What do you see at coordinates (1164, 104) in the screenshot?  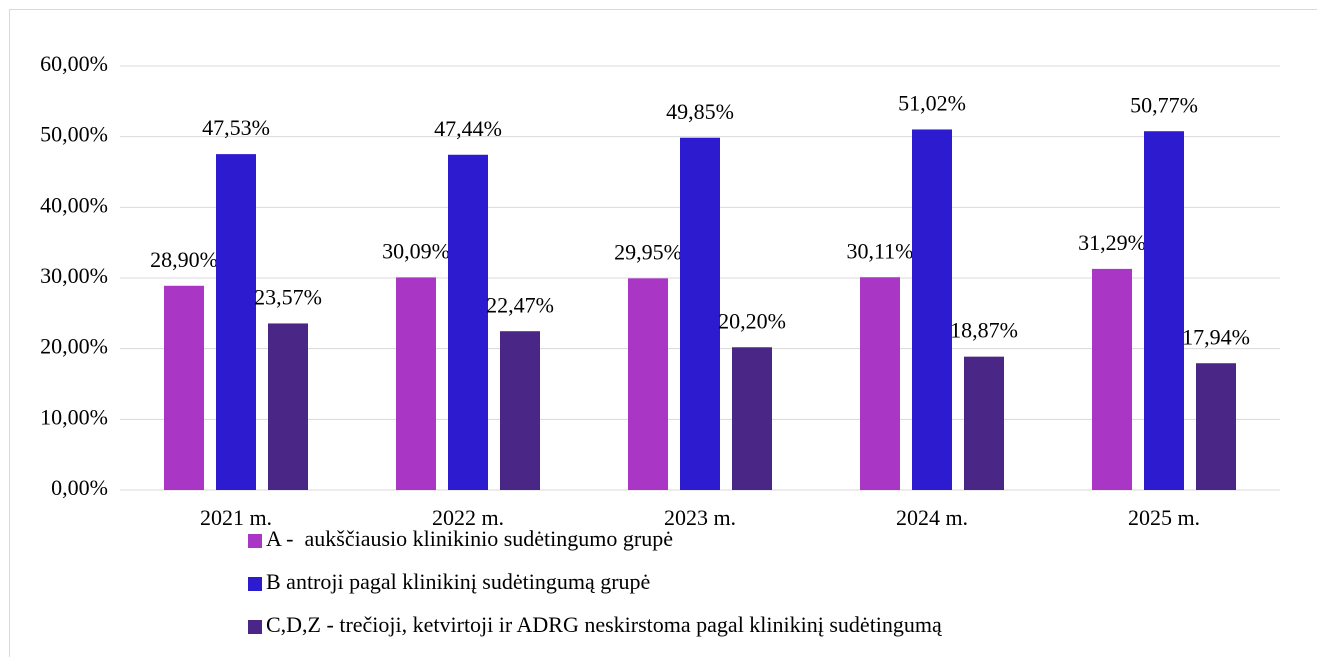 I see `data-label: 50,77%` at bounding box center [1164, 104].